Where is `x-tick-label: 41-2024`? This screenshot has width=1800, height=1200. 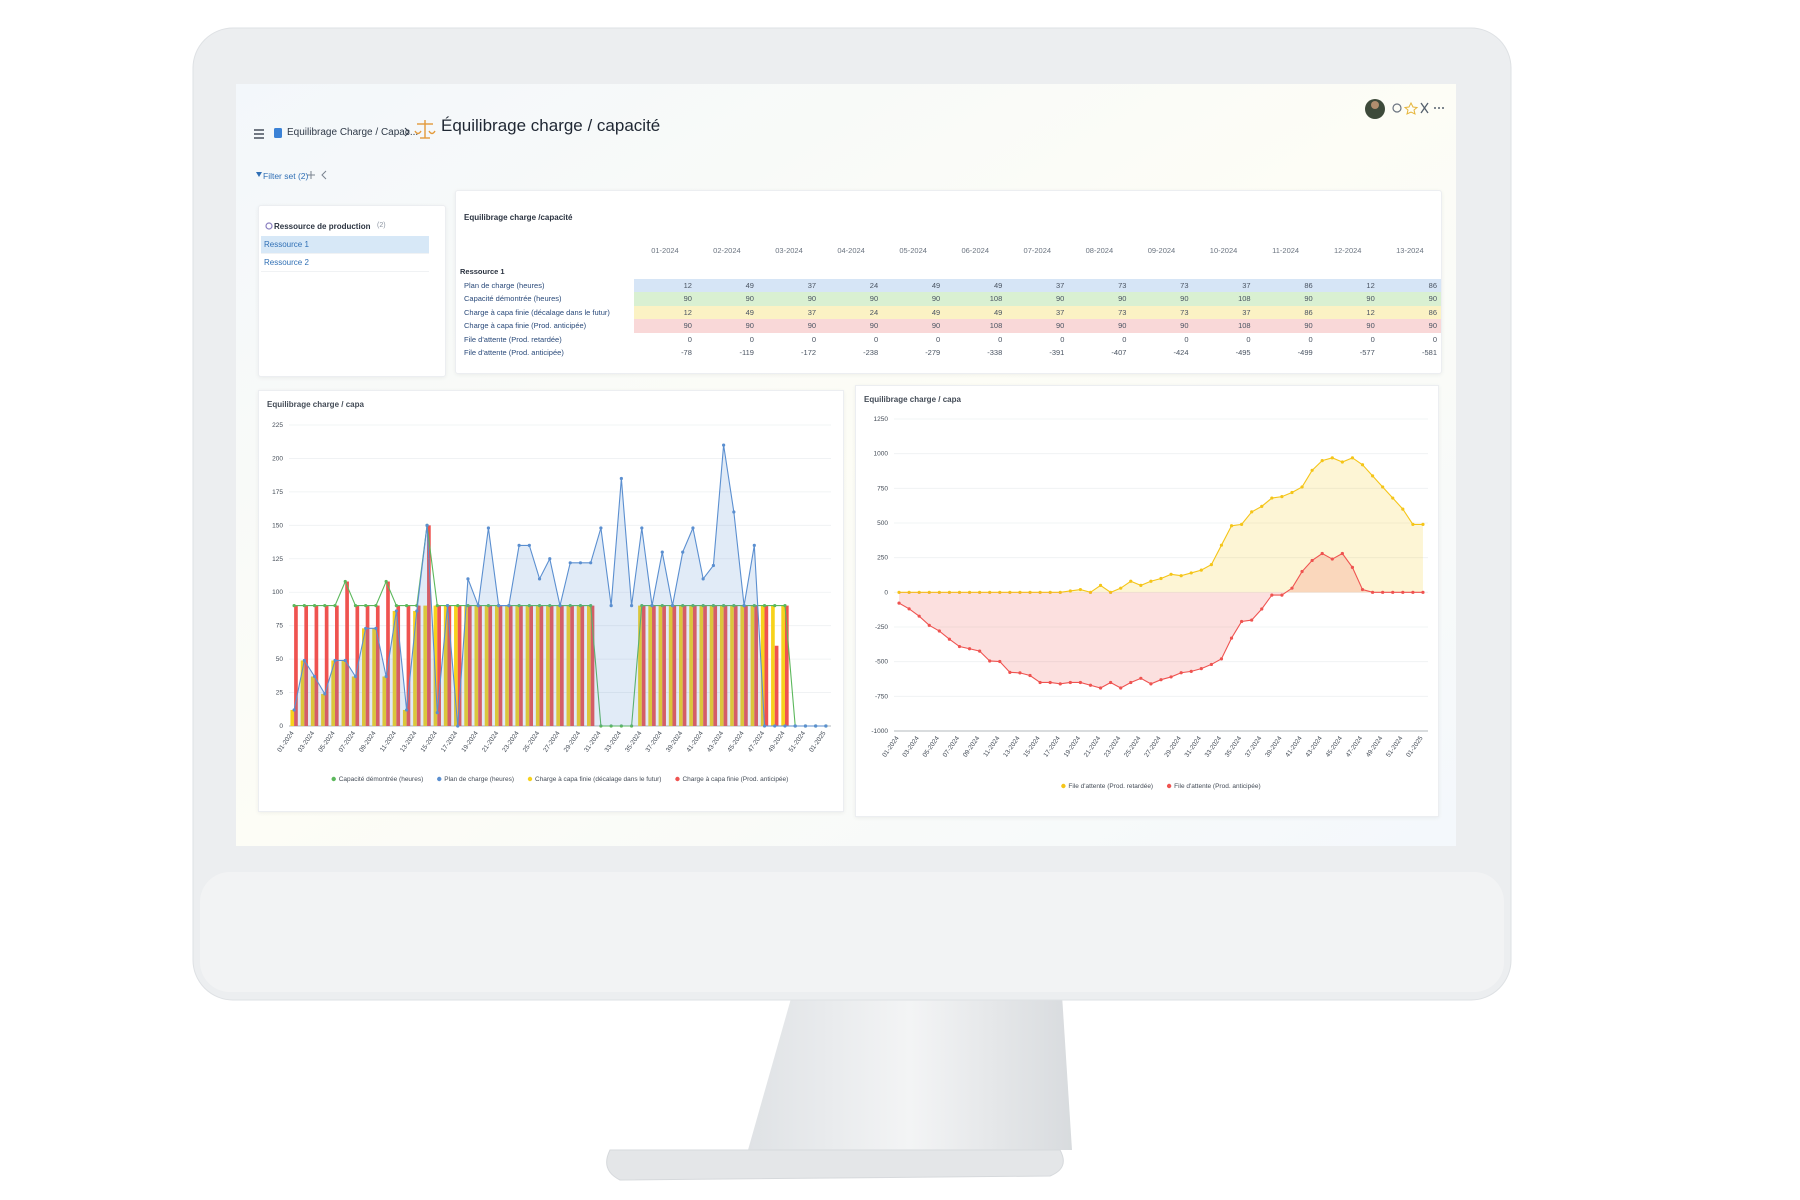 x-tick-label: 41-2024 is located at coordinates (695, 742).